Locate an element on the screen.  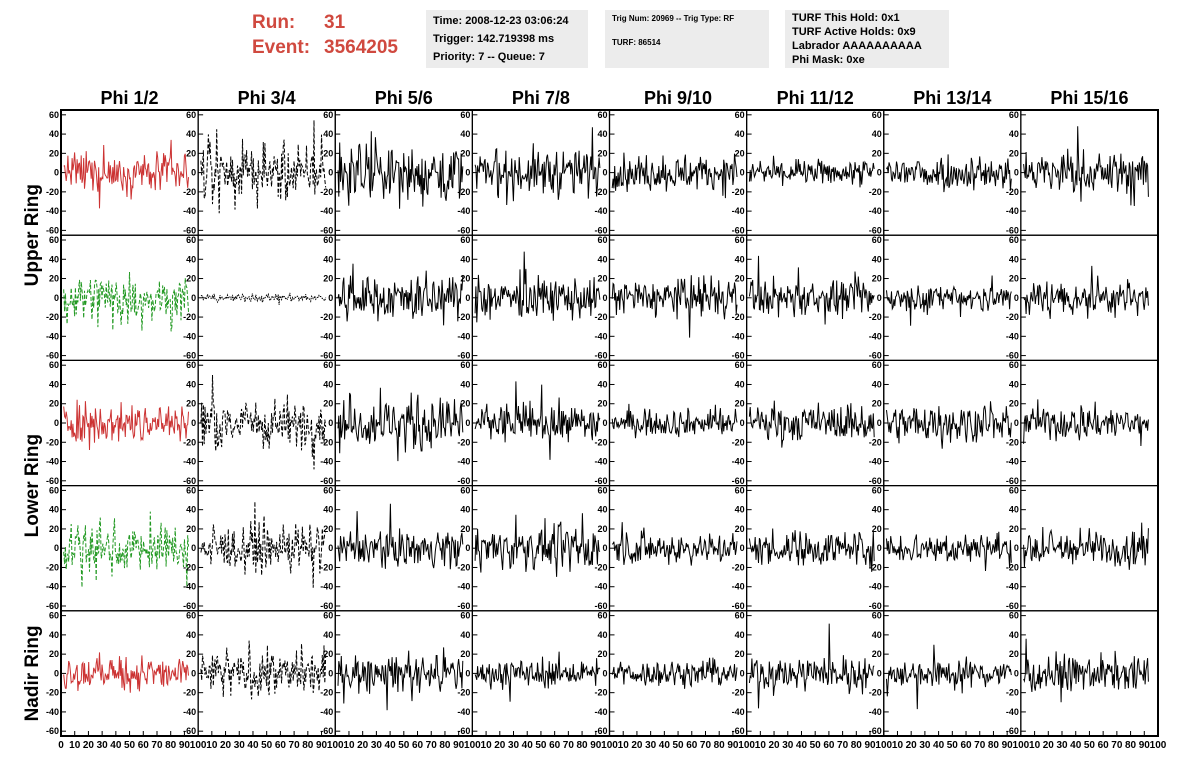
x-tick-label-c2-100: 100 is located at coordinates (335, 745).